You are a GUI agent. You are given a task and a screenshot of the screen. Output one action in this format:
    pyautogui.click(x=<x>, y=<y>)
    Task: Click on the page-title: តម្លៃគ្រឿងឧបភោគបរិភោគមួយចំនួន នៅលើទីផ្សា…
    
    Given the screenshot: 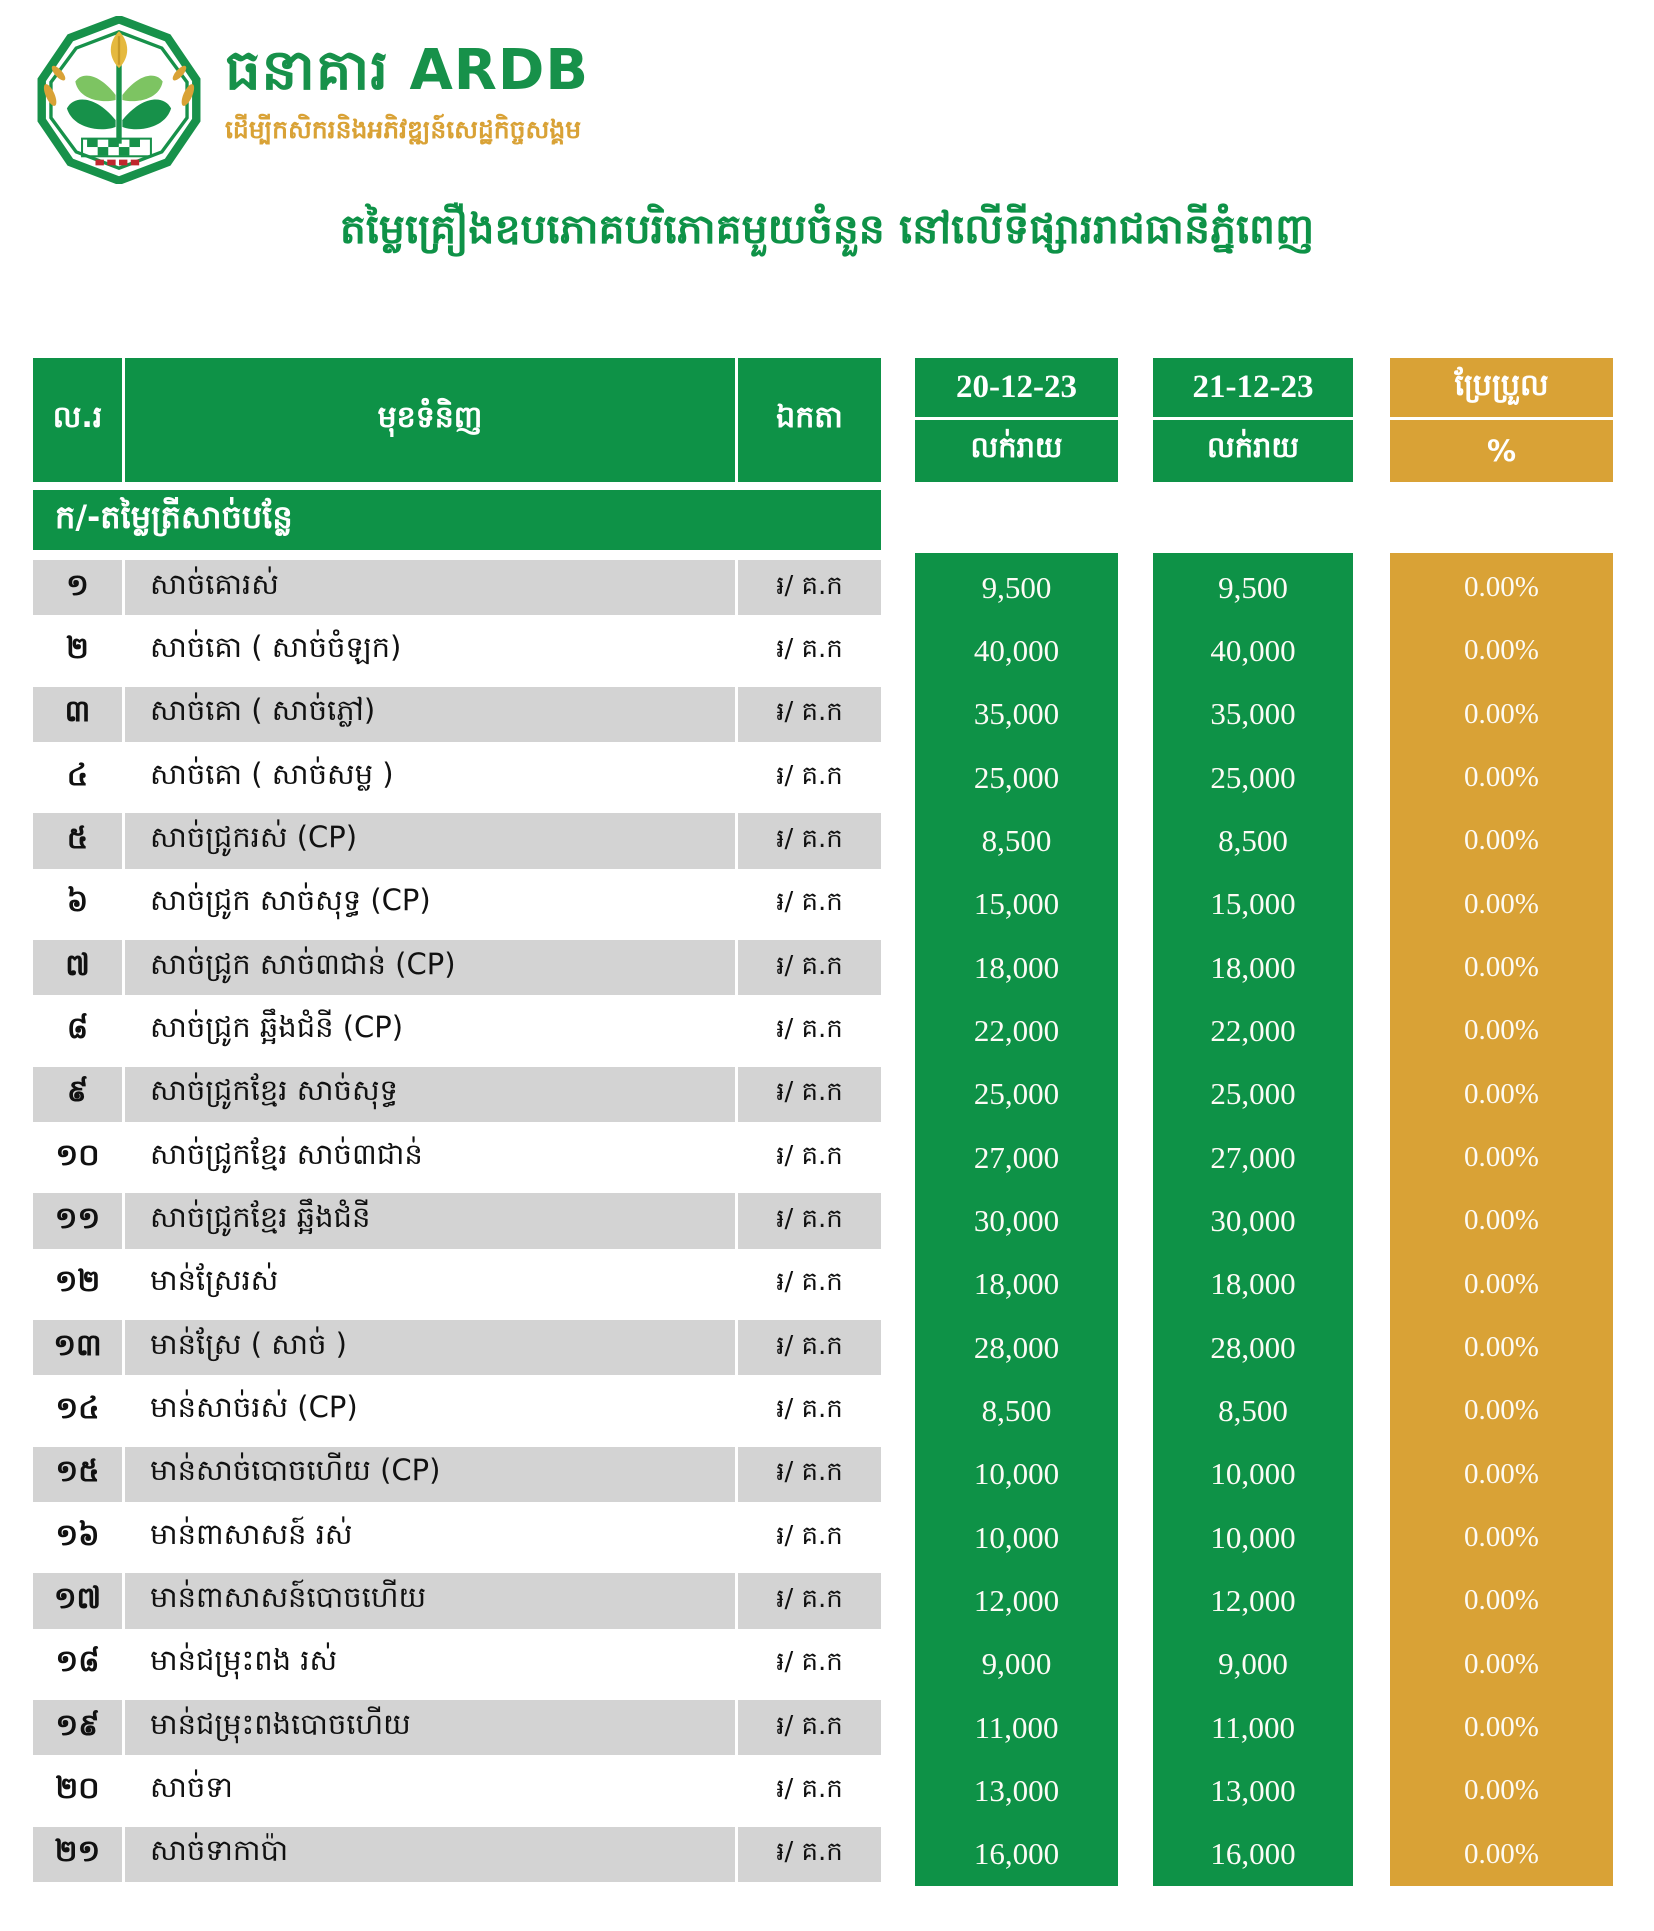 What is the action you would take?
    pyautogui.click(x=827, y=229)
    